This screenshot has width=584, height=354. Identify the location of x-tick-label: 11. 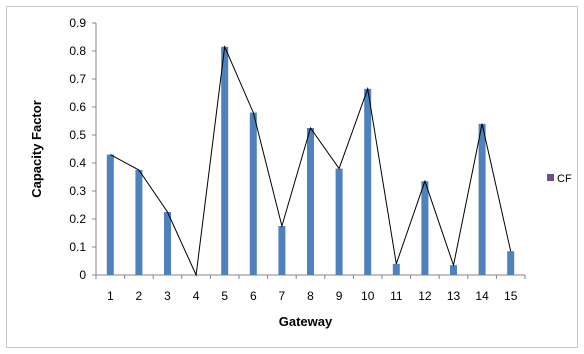
(396, 296).